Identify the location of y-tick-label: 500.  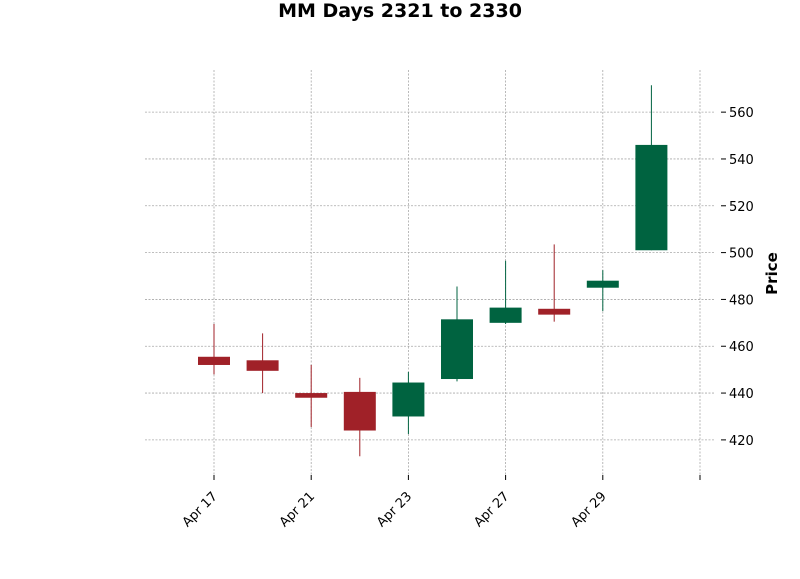
(741, 254).